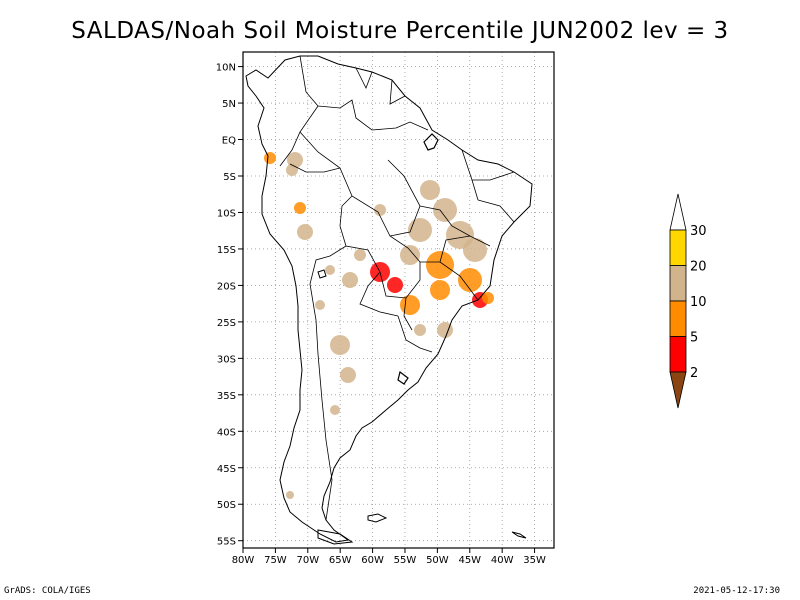  Describe the element at coordinates (229, 141) in the screenshot. I see `lat-tick-label: EQ` at that location.